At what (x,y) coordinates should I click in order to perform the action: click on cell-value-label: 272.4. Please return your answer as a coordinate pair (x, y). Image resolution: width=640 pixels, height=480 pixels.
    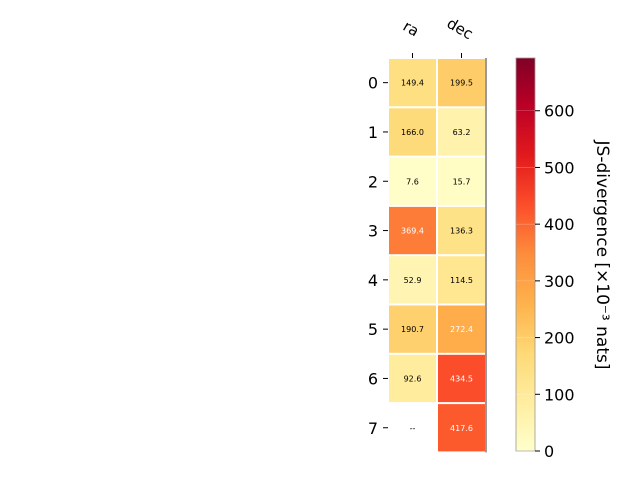
    Looking at the image, I should click on (461, 329).